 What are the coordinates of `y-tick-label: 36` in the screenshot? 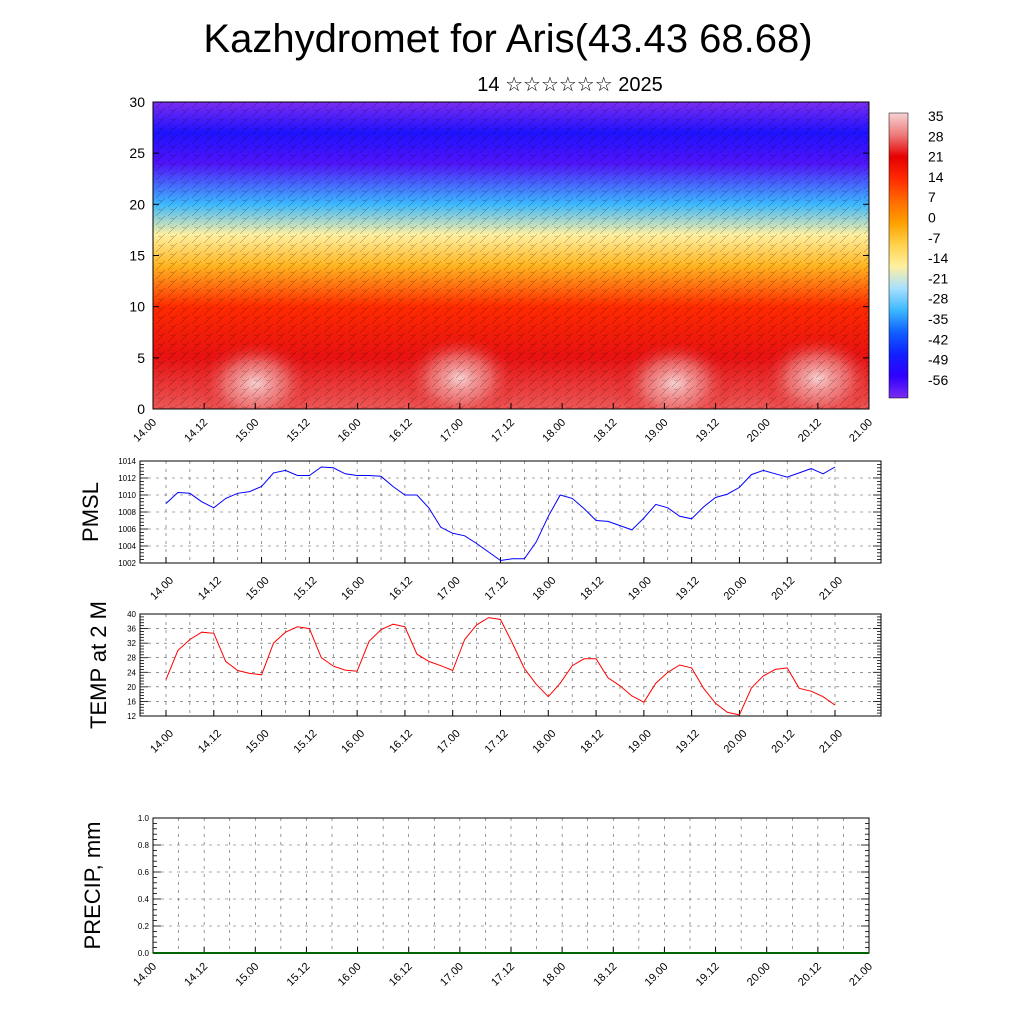 It's located at (131, 629).